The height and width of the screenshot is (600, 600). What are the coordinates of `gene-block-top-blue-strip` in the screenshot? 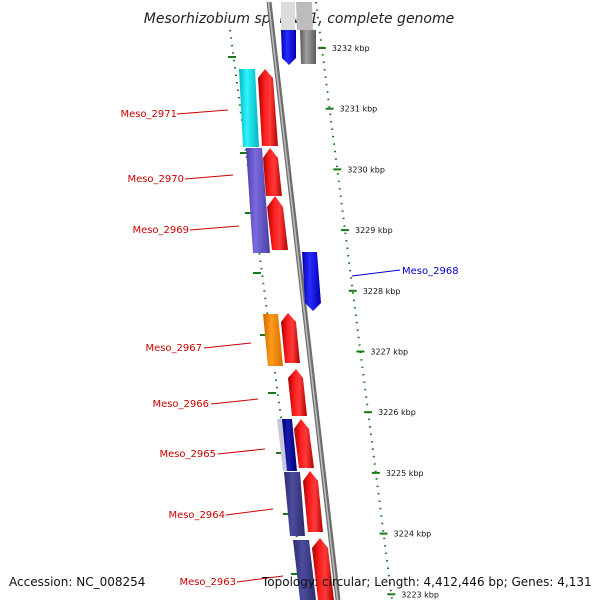 It's located at (288, 16).